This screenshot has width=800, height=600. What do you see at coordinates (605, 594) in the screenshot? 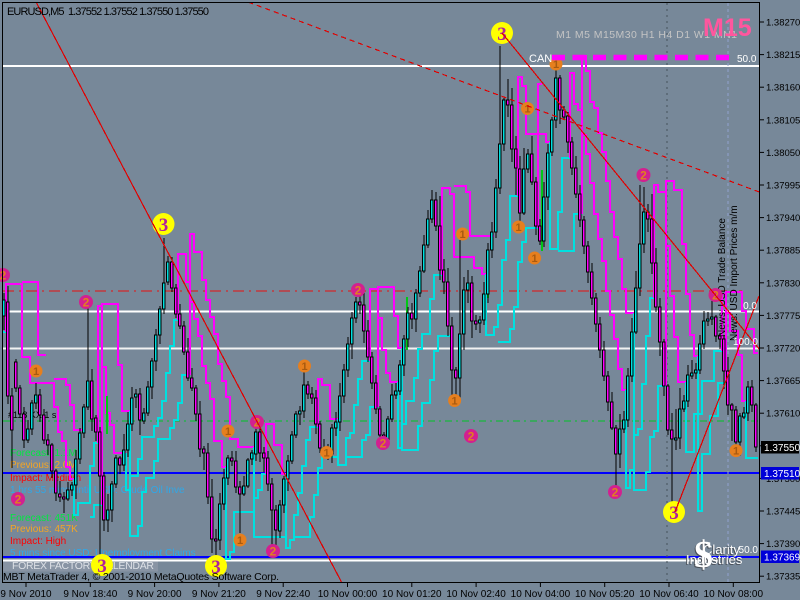
I see `svg-text: 10 Nov 05:20` at bounding box center [605, 594].